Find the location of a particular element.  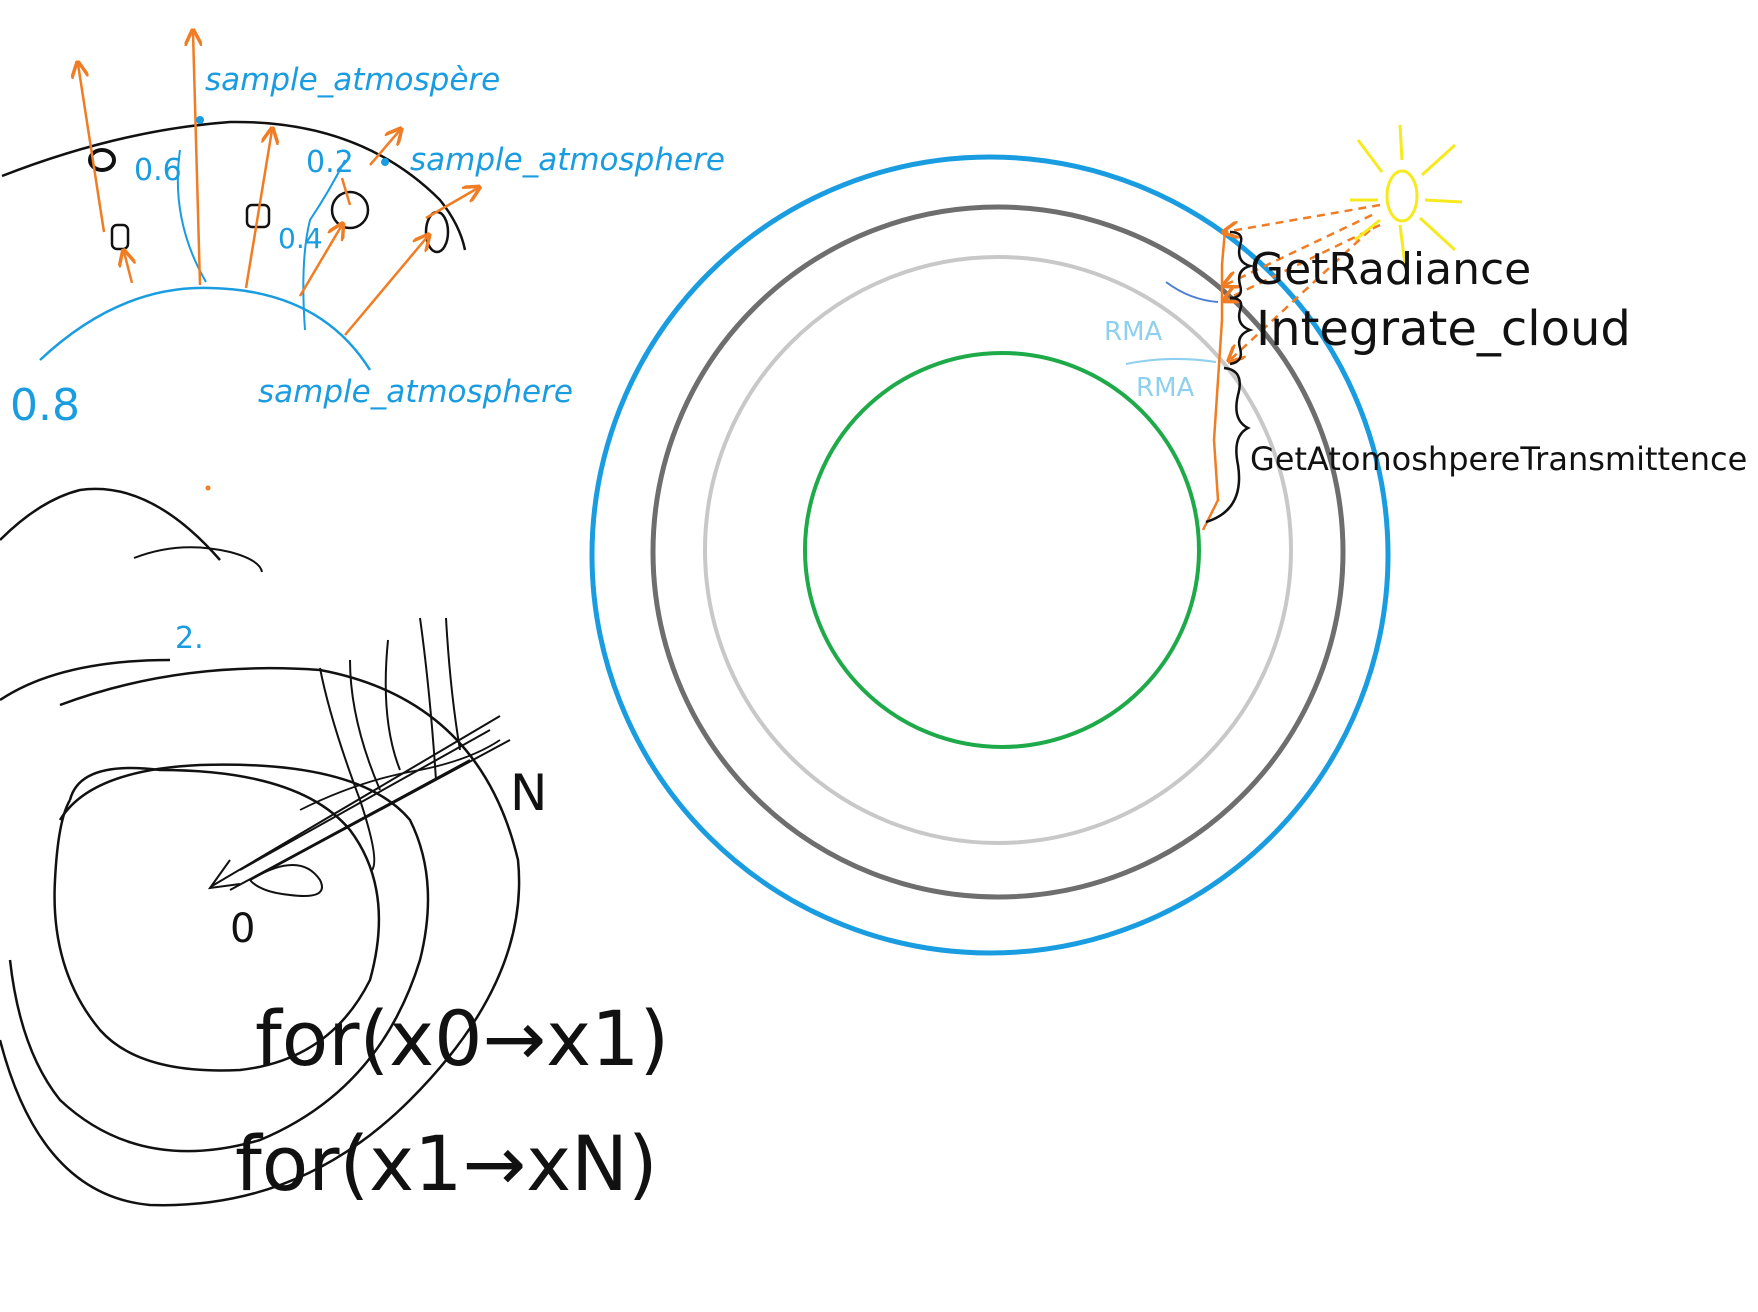

n-label: N is located at coordinates (528, 793).